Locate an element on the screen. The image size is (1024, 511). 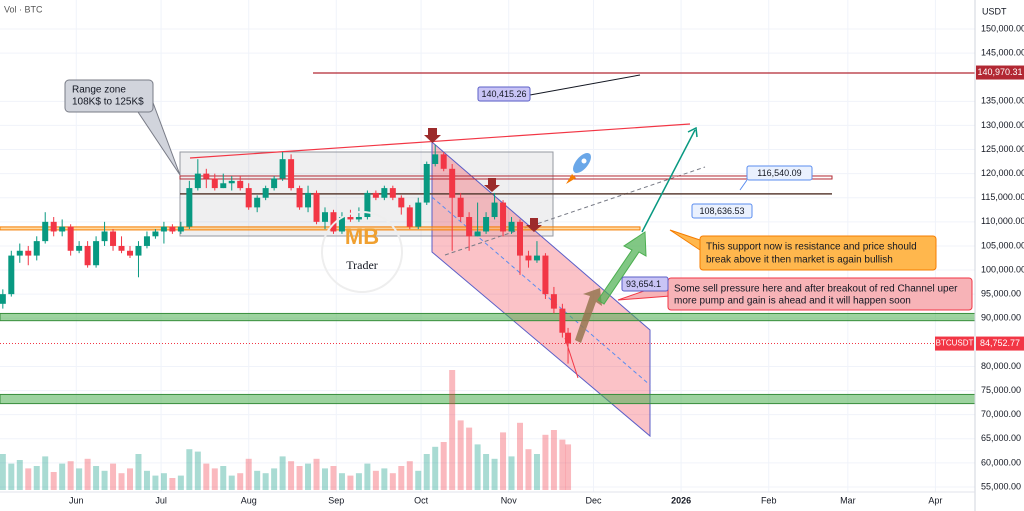
x-tick-label: Nov is located at coordinates (509, 500).